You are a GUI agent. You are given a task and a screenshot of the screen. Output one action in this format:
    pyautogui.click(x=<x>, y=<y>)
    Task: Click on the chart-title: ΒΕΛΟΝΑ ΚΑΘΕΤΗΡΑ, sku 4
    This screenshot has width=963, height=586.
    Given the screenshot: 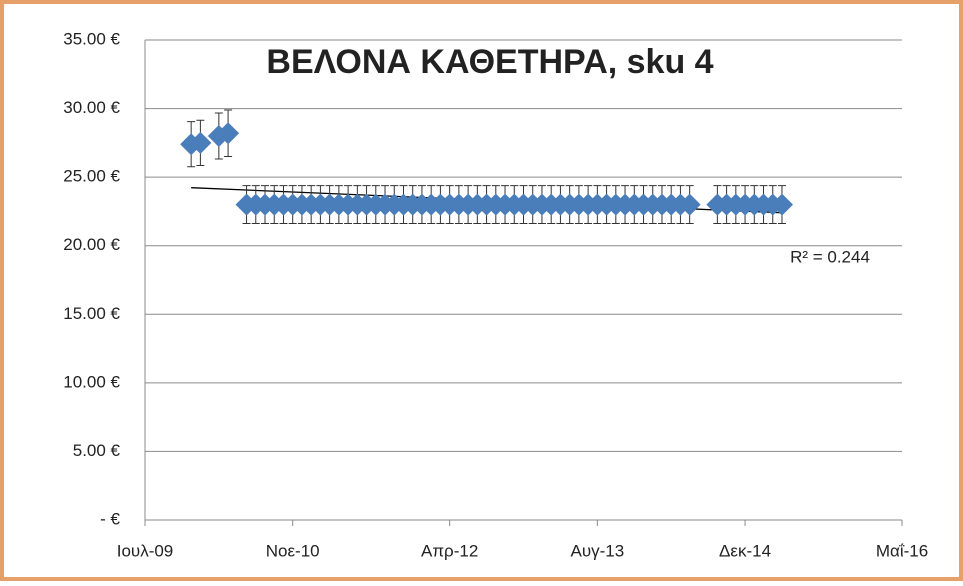 What is the action you would take?
    pyautogui.click(x=489, y=62)
    